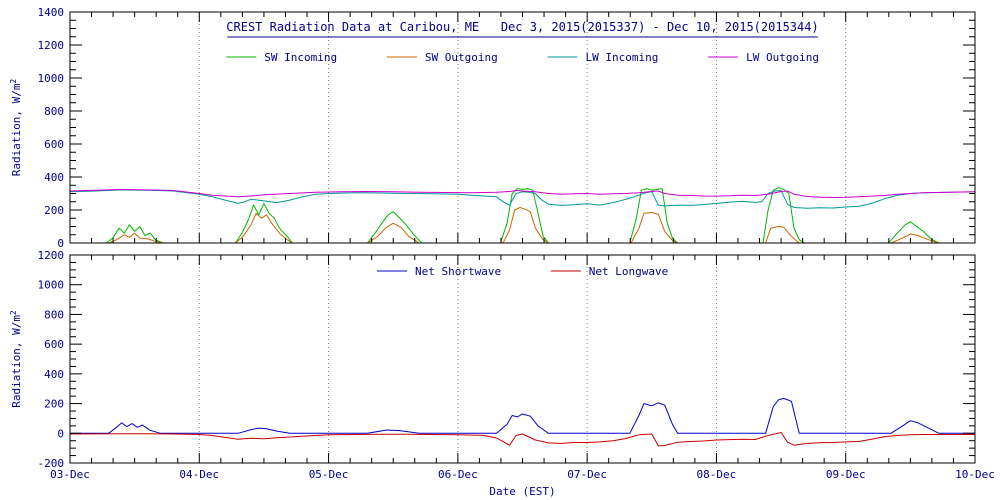  Describe the element at coordinates (522, 415) in the screenshot. I see `series-line-net-shortwave` at that location.